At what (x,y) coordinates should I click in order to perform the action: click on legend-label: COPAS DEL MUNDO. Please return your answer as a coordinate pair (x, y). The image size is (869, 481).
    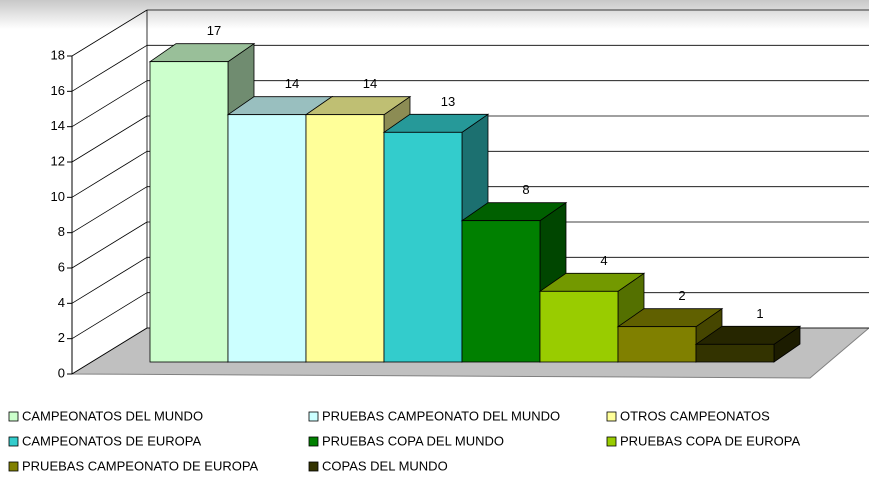
    Looking at the image, I should click on (385, 465).